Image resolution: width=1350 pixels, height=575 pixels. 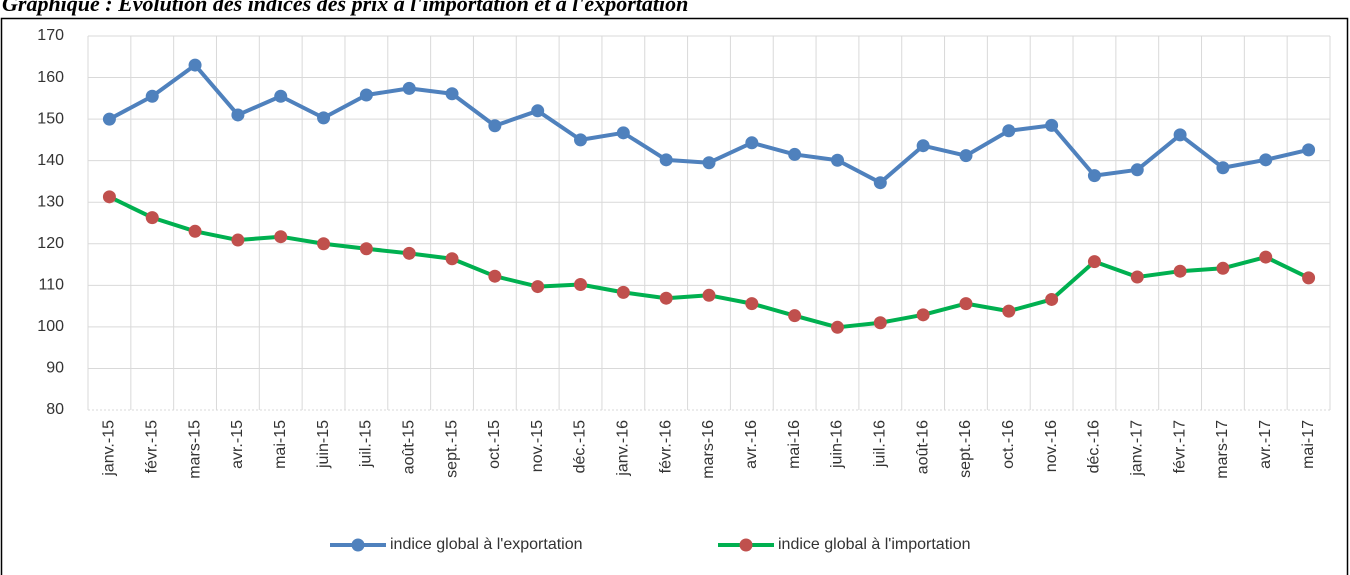 I want to click on x-tick-label: févr.-16, so click(x=665, y=446).